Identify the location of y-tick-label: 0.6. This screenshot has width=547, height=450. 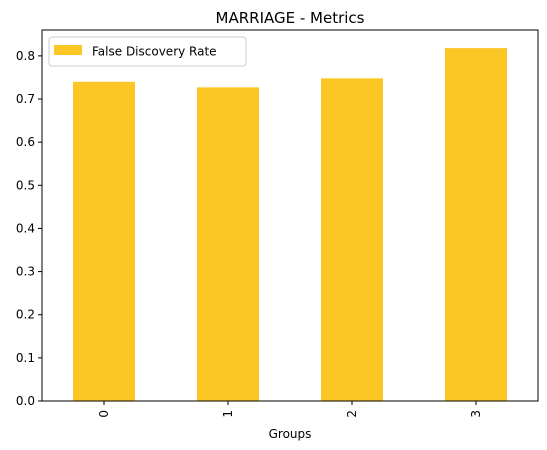
(25, 142).